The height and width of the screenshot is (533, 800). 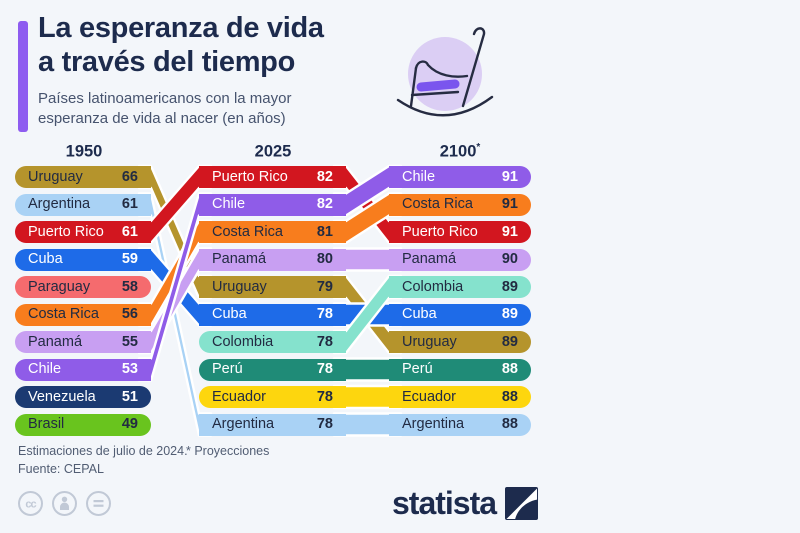 I want to click on country-value: 82, so click(x=324, y=204).